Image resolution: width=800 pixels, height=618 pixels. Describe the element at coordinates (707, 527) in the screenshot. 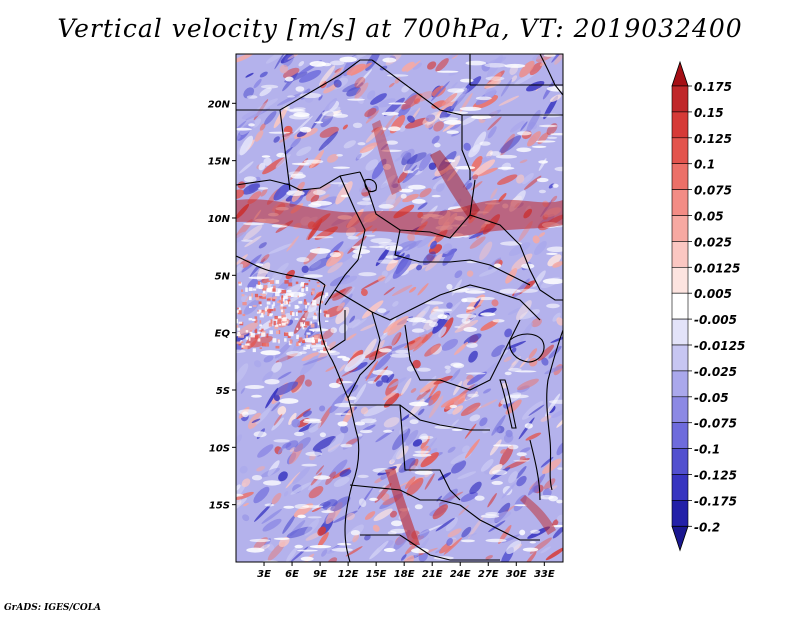

I see `colorbar-label: -0.2` at that location.